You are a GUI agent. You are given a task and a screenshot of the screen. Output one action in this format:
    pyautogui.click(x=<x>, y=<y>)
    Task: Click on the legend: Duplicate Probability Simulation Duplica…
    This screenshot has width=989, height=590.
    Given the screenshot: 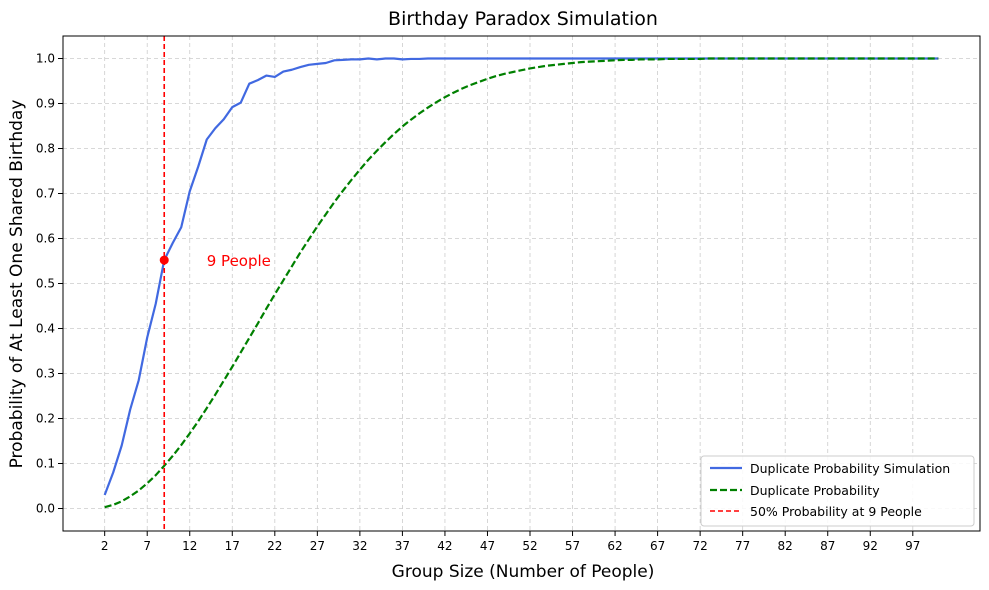 What is the action you would take?
    pyautogui.click(x=837, y=491)
    